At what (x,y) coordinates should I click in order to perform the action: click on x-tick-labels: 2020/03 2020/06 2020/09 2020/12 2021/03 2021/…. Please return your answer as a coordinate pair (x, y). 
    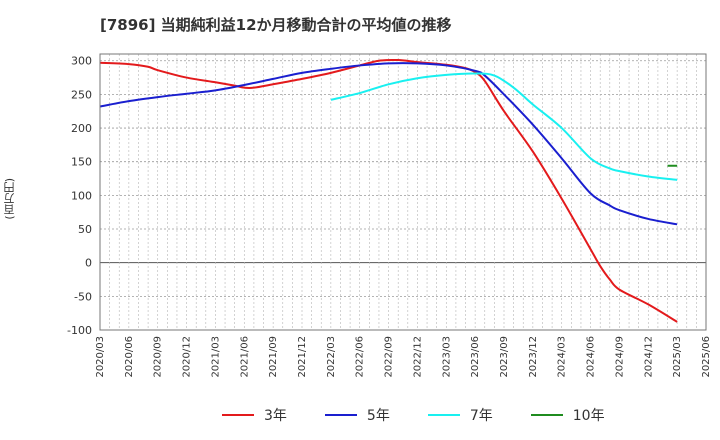
    Looking at the image, I should click on (403, 357).